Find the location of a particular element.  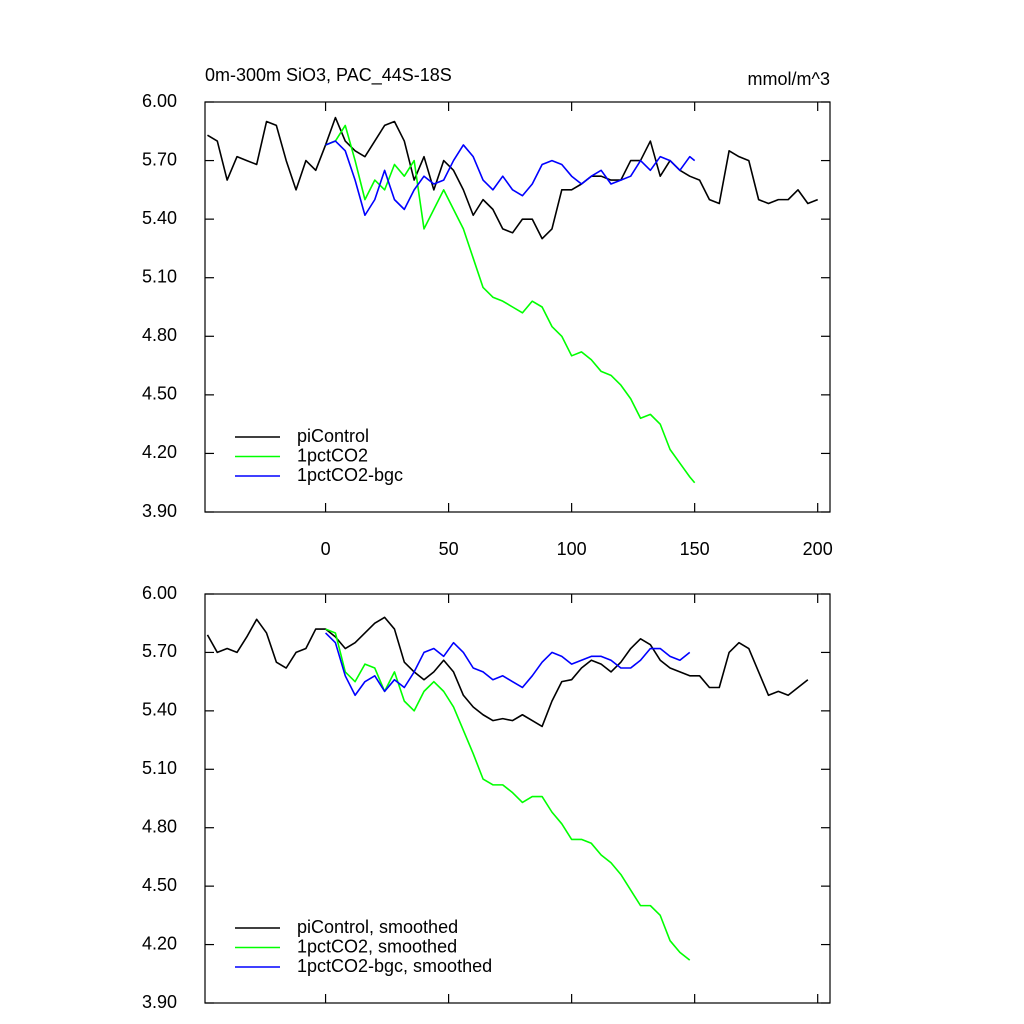

x-tick-label: 100 is located at coordinates (572, 549).